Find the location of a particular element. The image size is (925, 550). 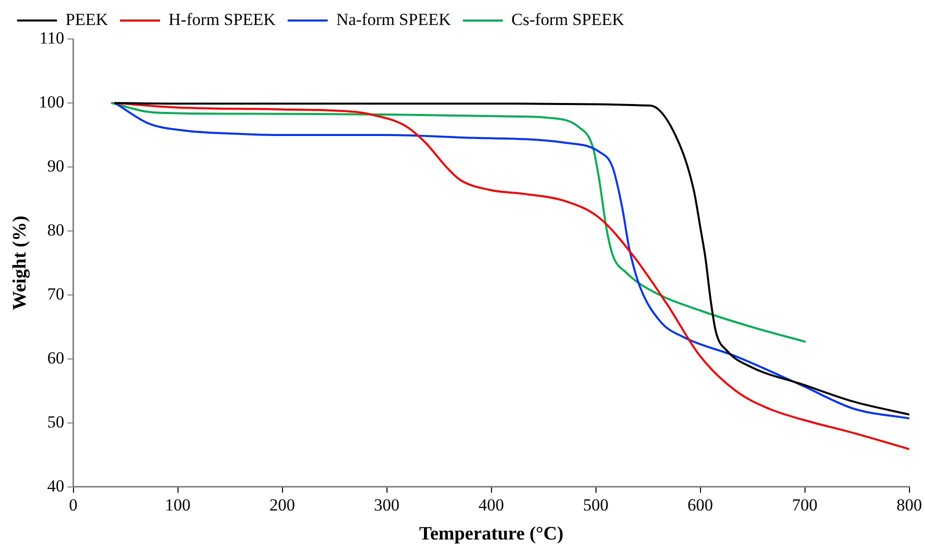

x-tick-label: 600 is located at coordinates (701, 504).